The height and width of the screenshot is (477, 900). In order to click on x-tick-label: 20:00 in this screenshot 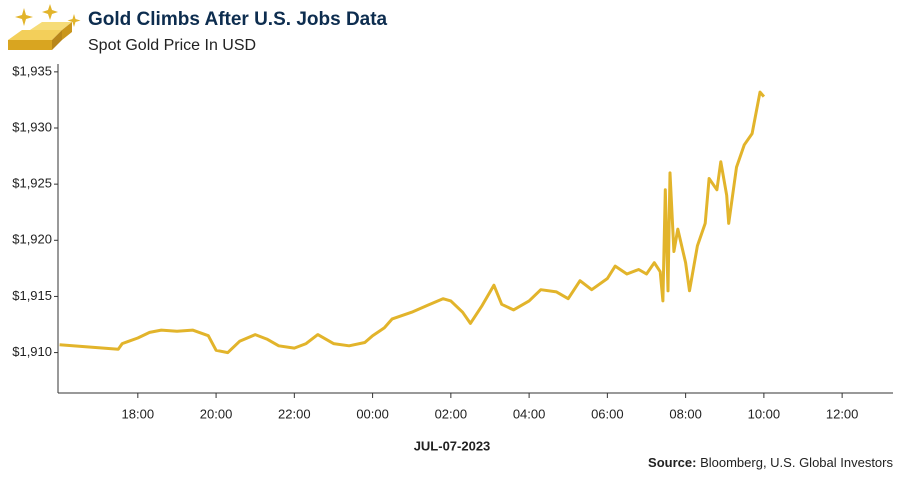, I will do `click(216, 413)`.